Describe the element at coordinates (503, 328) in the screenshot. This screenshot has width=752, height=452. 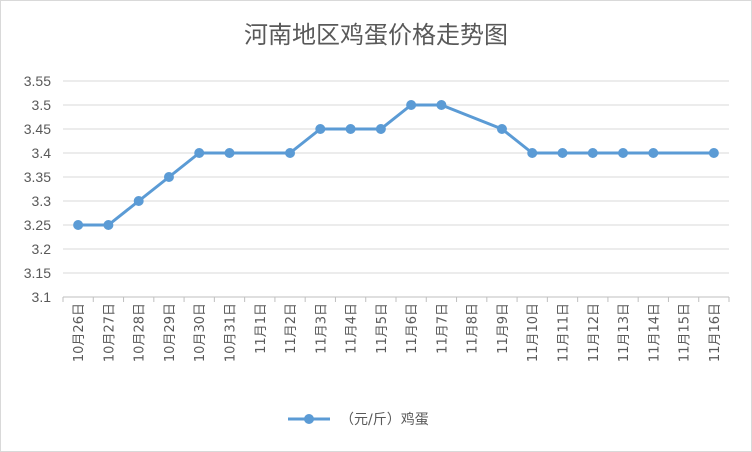
I see `x-tick-label: 11月9日` at that location.